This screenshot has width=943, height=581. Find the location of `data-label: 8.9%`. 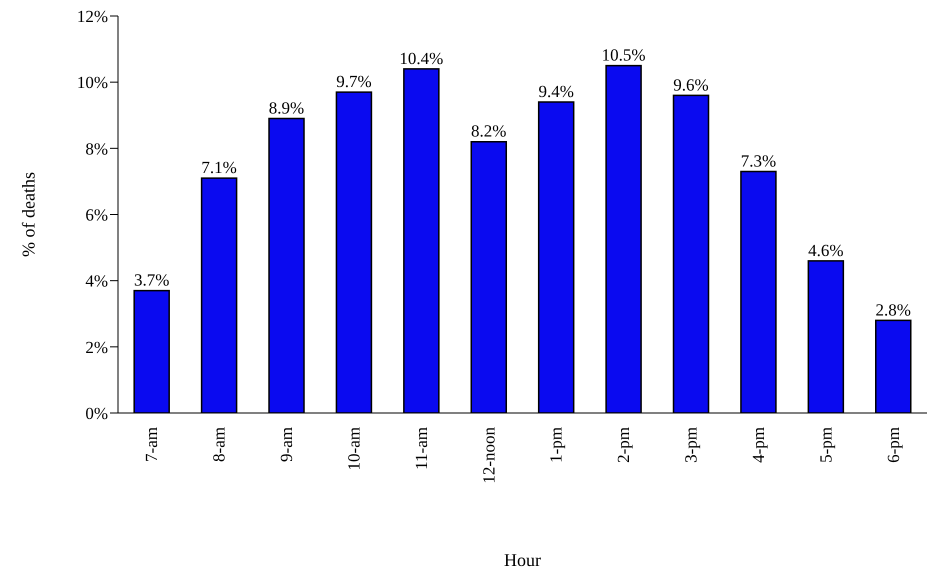

data-label: 8.9% is located at coordinates (286, 108).